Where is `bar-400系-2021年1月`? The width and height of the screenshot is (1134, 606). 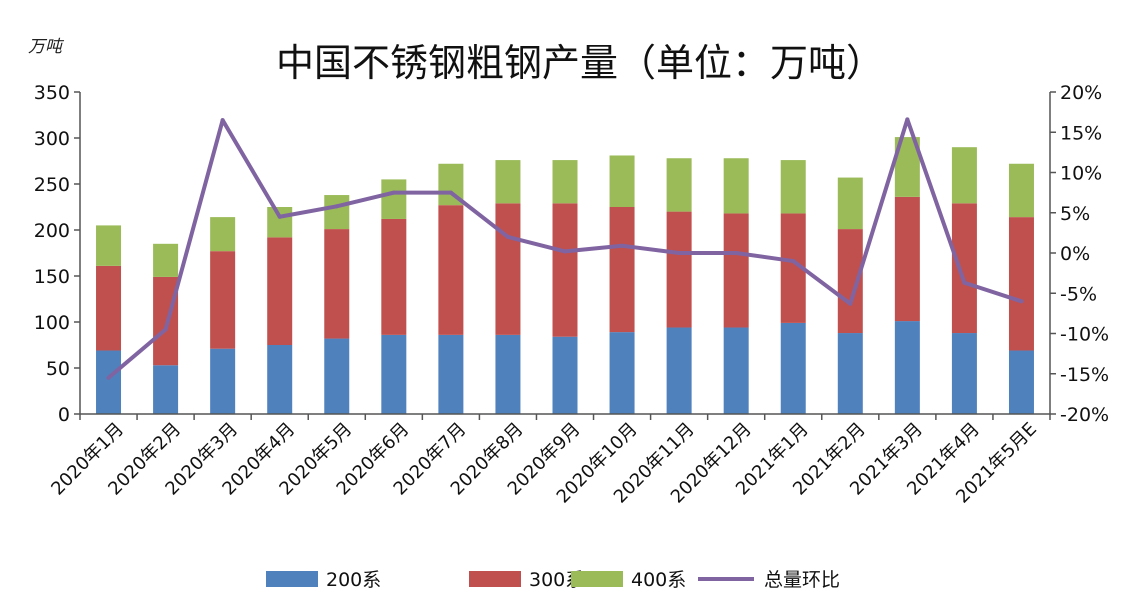
bar-400系-2021年1月 is located at coordinates (793, 187).